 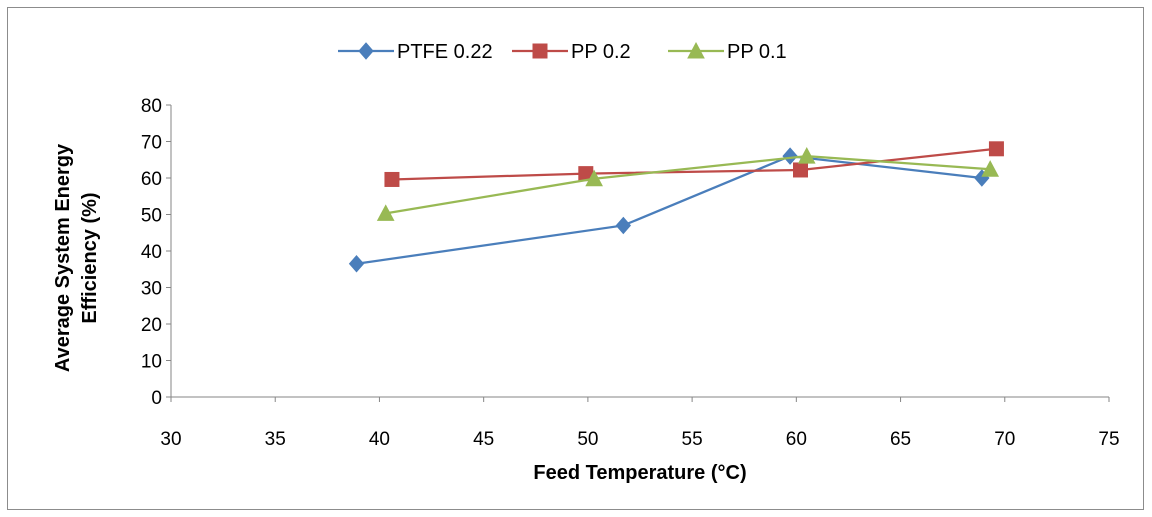 I want to click on x-tick-label: 75, so click(x=1108, y=439).